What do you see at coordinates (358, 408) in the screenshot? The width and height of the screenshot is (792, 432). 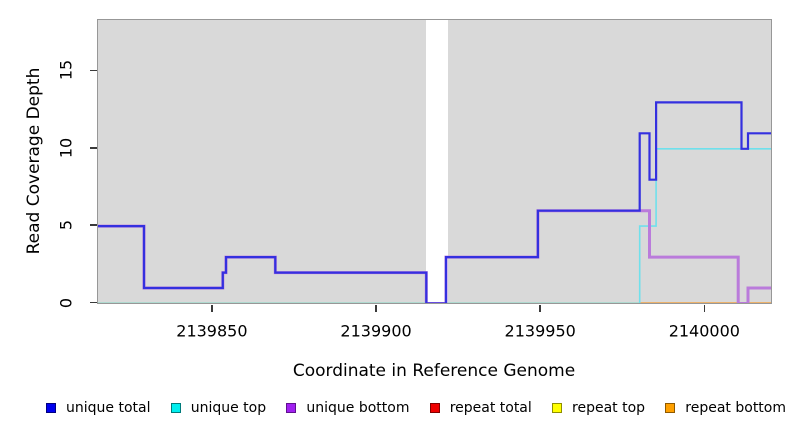 I see `legend-item-label: unique bottom` at bounding box center [358, 408].